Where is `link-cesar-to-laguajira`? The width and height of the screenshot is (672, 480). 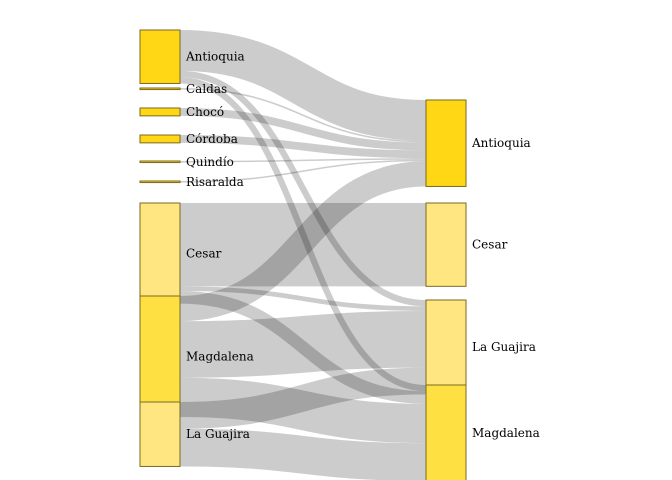 link-cesar-to-laguajira is located at coordinates (303, 299).